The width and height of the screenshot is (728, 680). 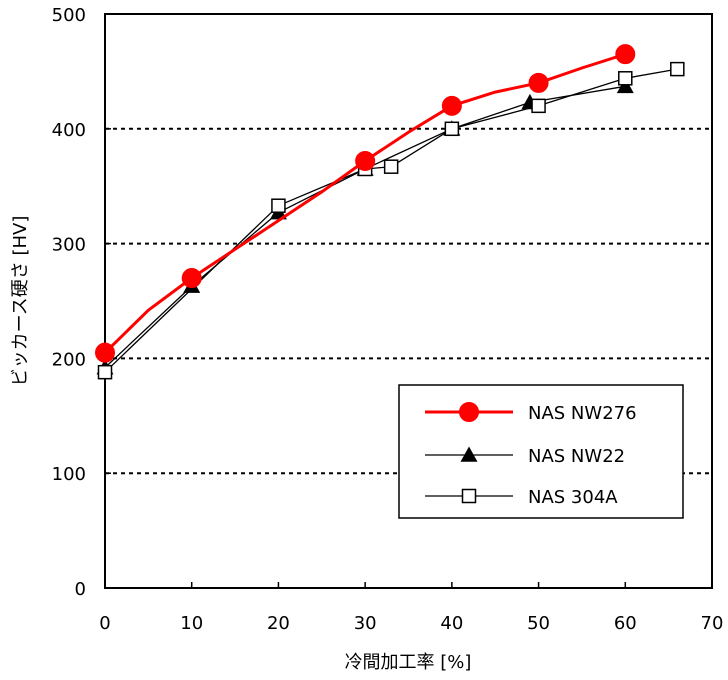 I want to click on x-tick-label: 70, so click(x=712, y=623).